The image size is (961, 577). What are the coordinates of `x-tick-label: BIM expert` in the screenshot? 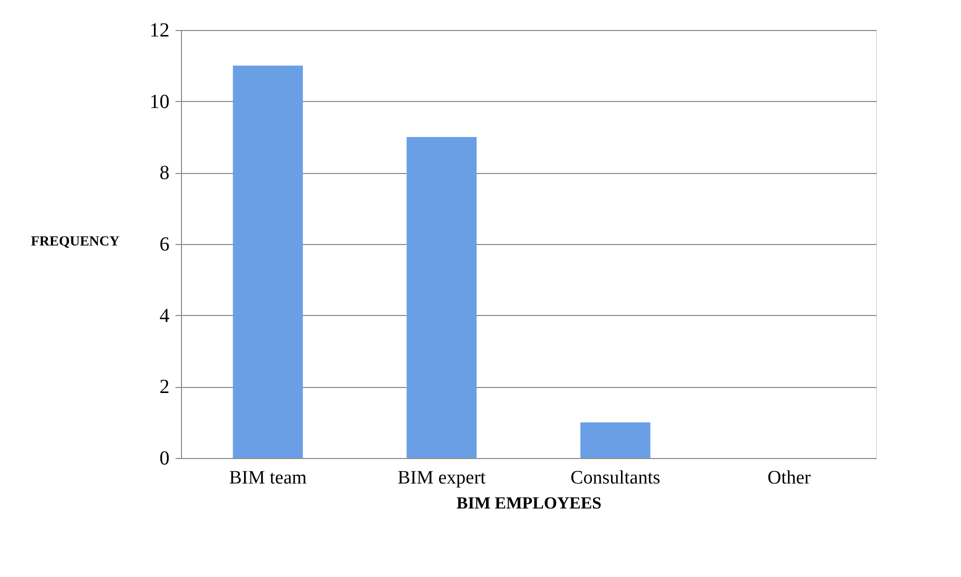 It's located at (442, 478).